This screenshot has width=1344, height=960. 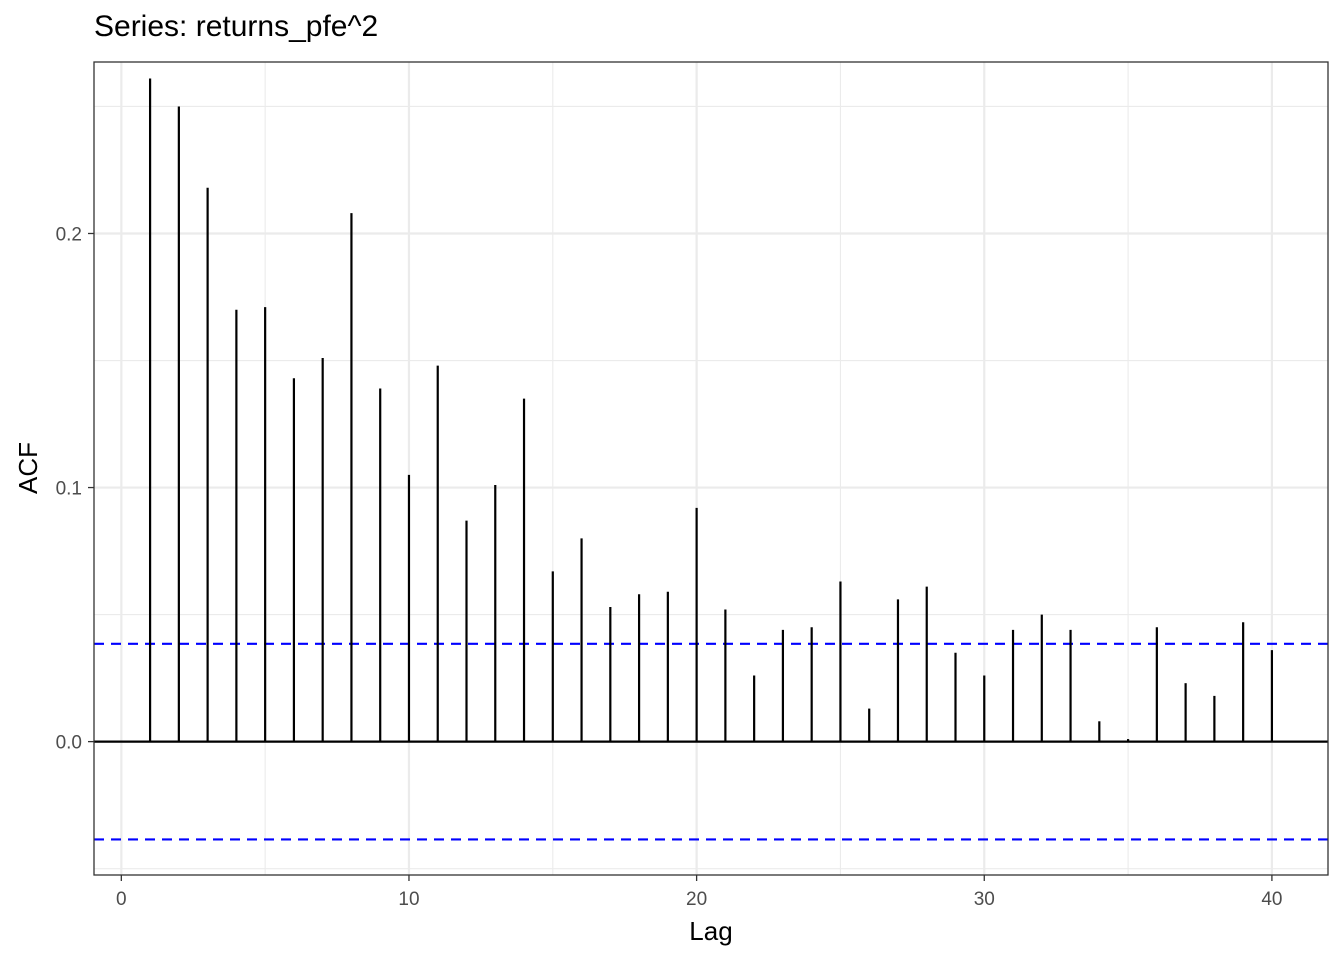 I want to click on x-tick-label: 20, so click(x=696, y=899).